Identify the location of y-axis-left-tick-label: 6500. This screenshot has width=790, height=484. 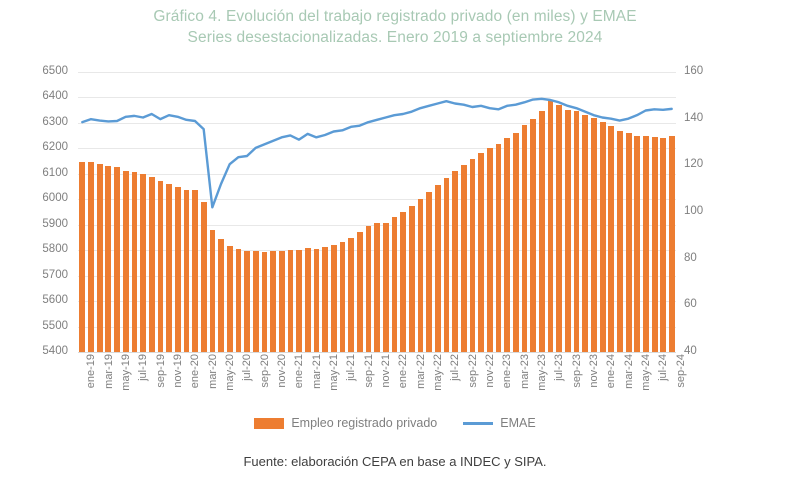
(55, 71).